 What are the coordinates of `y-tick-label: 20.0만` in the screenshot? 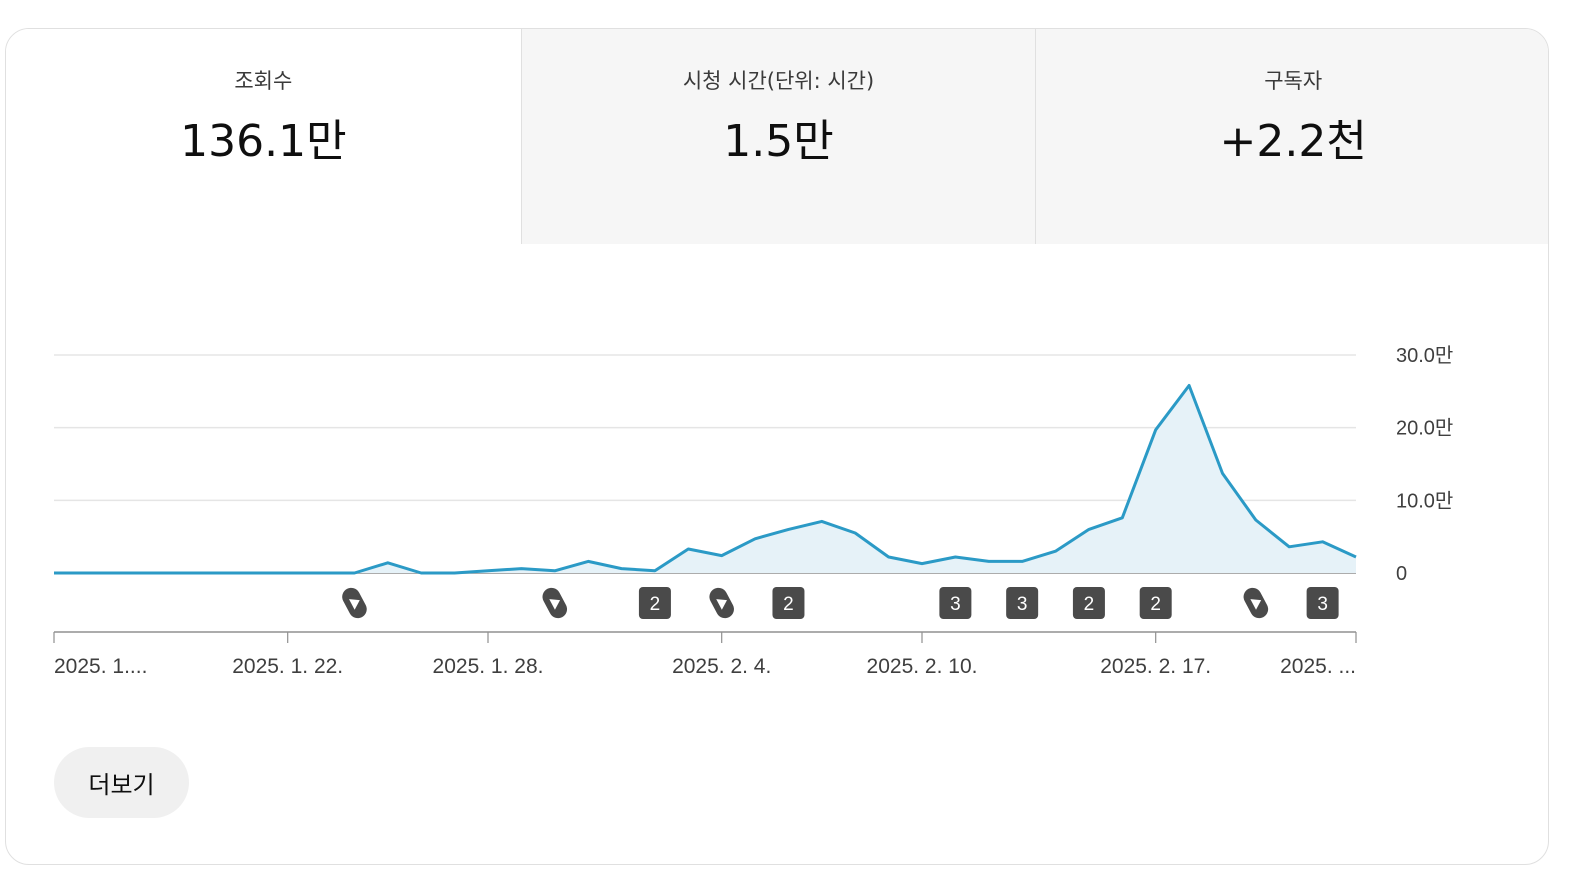 It's located at (1424, 428).